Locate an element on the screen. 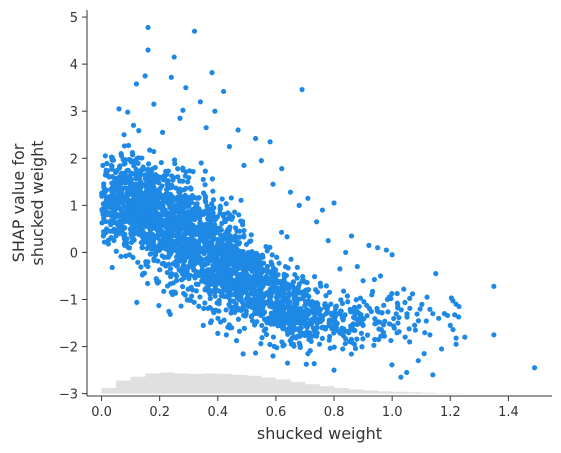 The image size is (561, 453). y-tick-label: 3 is located at coordinates (74, 112).